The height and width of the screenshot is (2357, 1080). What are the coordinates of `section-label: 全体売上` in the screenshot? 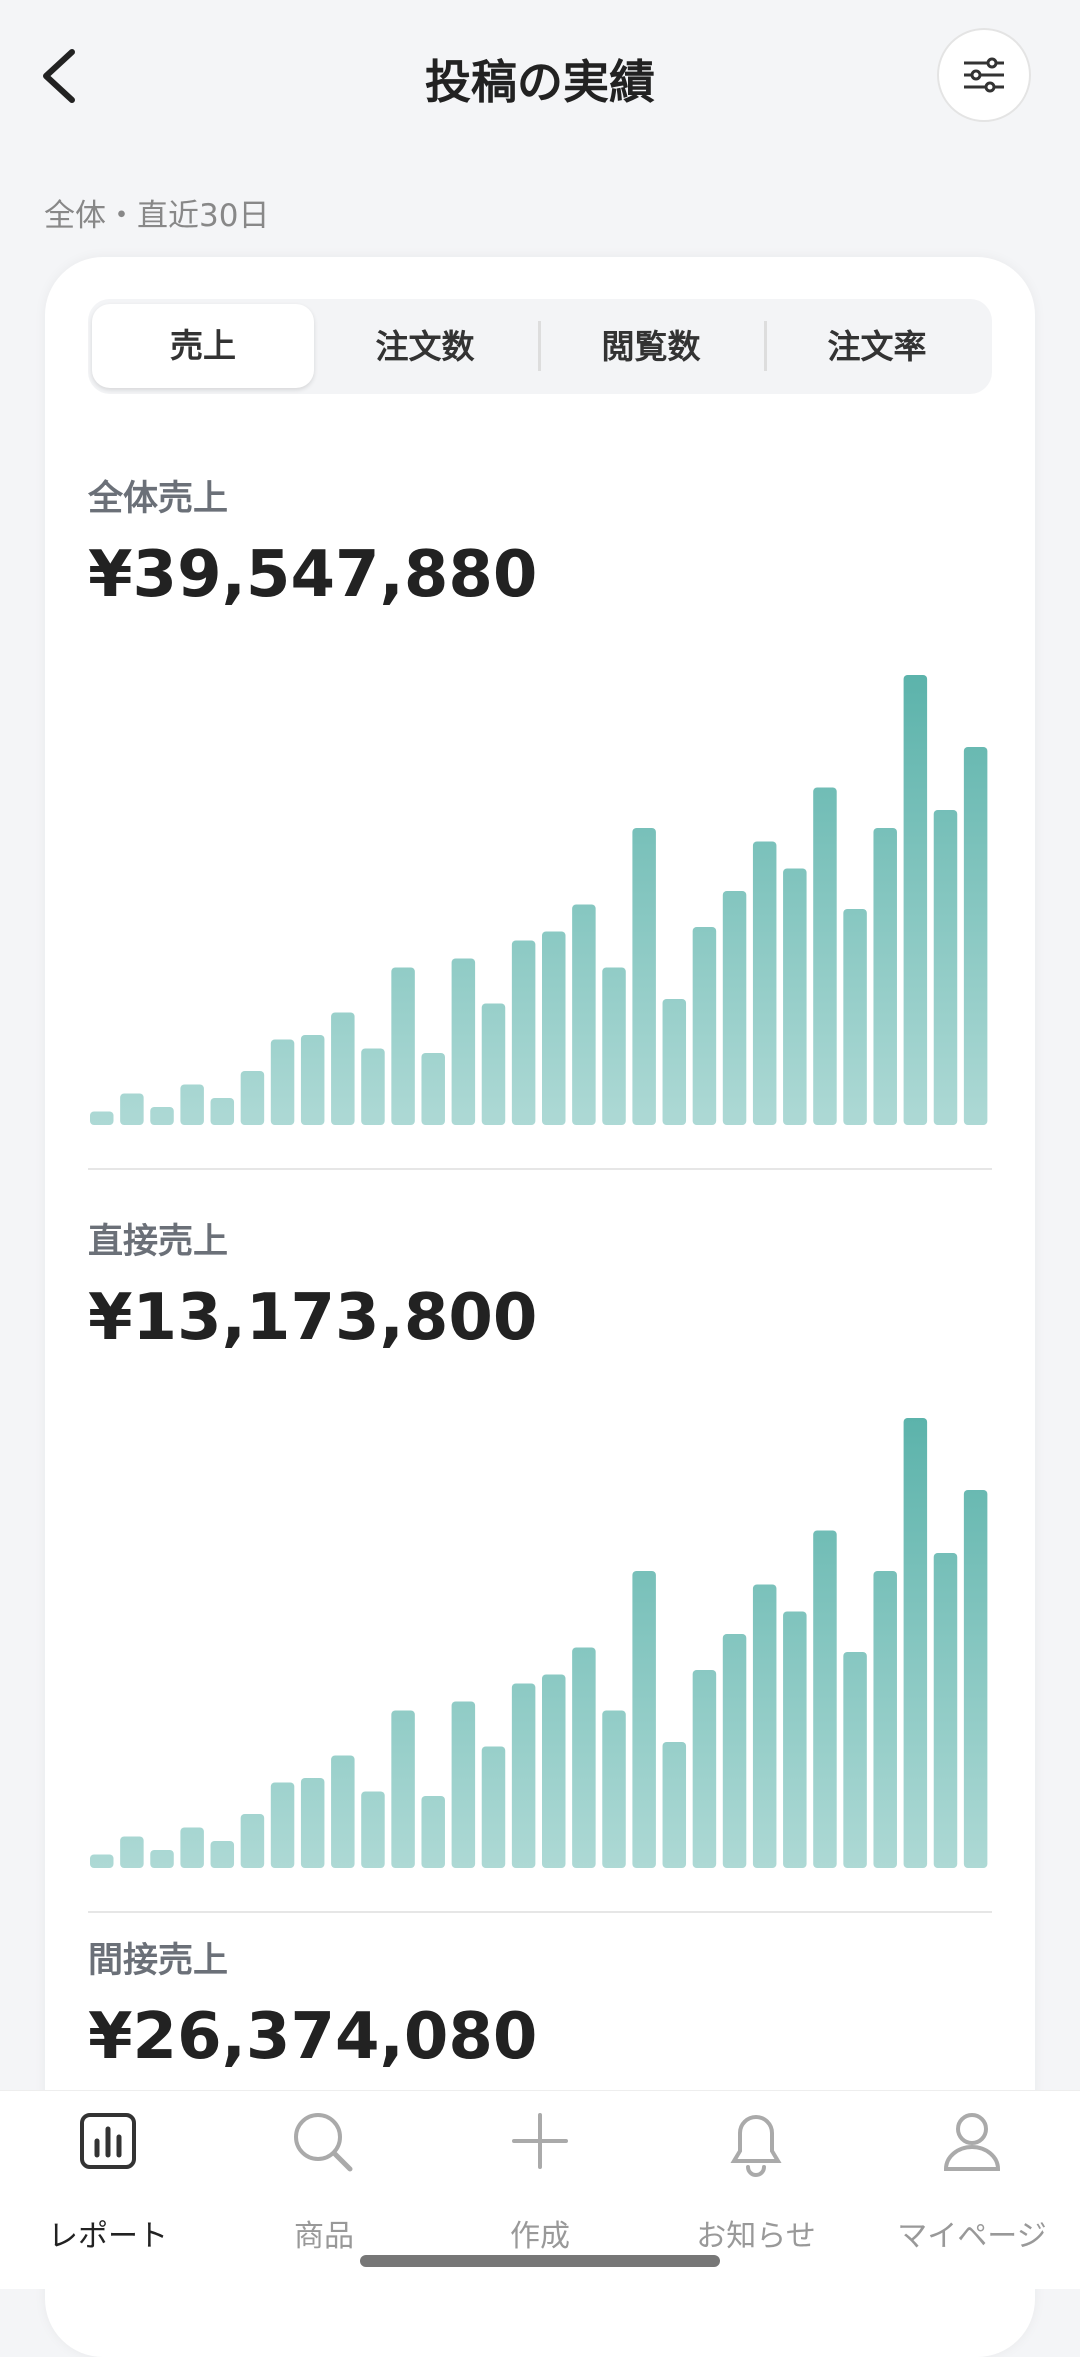 It's located at (158, 499).